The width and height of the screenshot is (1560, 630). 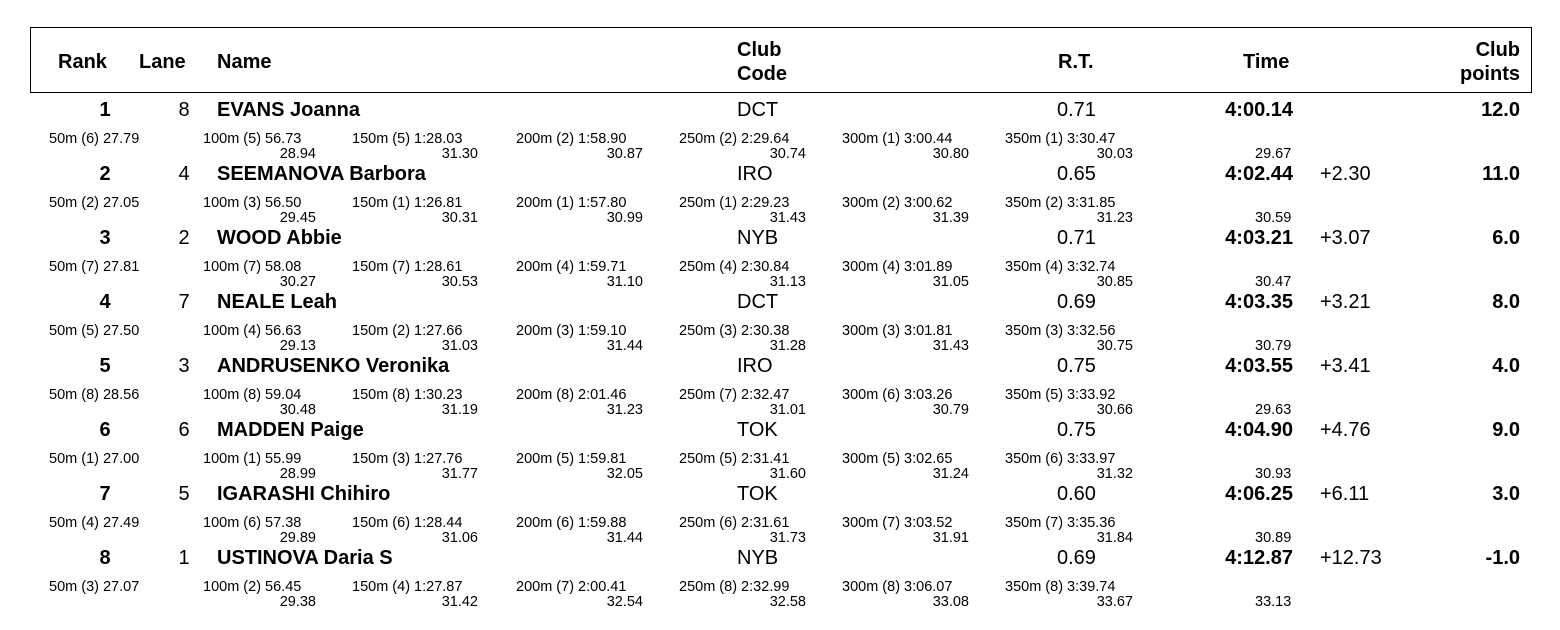 What do you see at coordinates (1259, 302) in the screenshot?
I see `final-time-cell: 4:03.35` at bounding box center [1259, 302].